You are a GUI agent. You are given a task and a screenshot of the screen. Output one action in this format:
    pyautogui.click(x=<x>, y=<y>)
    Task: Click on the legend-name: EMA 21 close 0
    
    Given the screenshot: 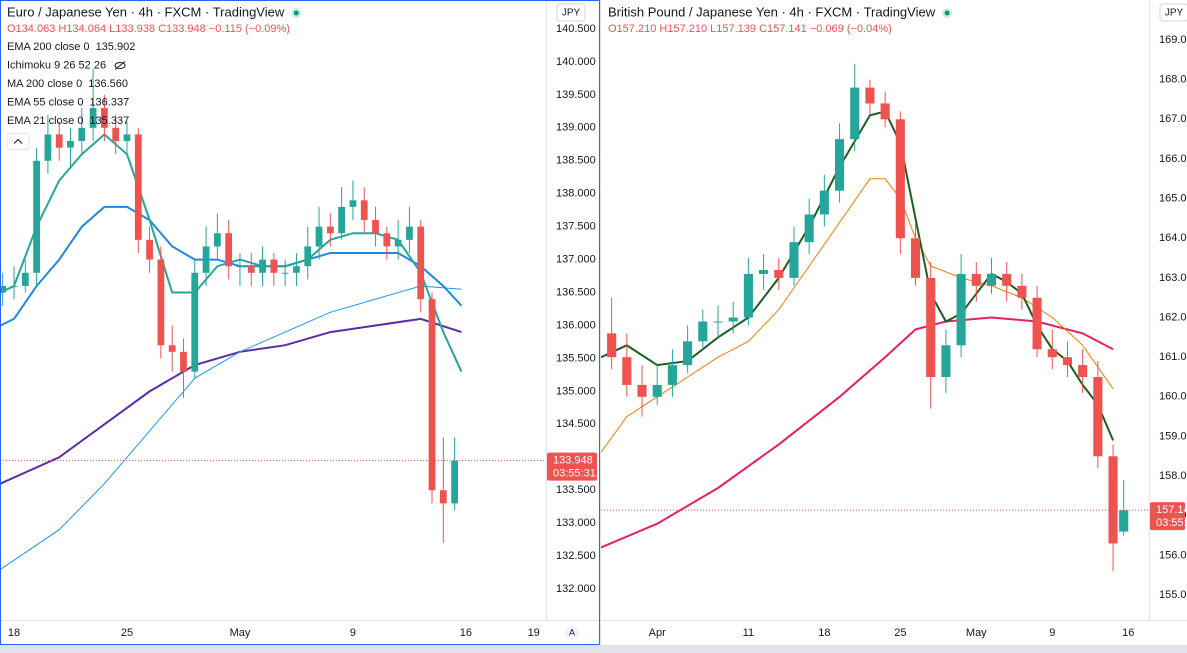 What is the action you would take?
    pyautogui.click(x=45, y=121)
    